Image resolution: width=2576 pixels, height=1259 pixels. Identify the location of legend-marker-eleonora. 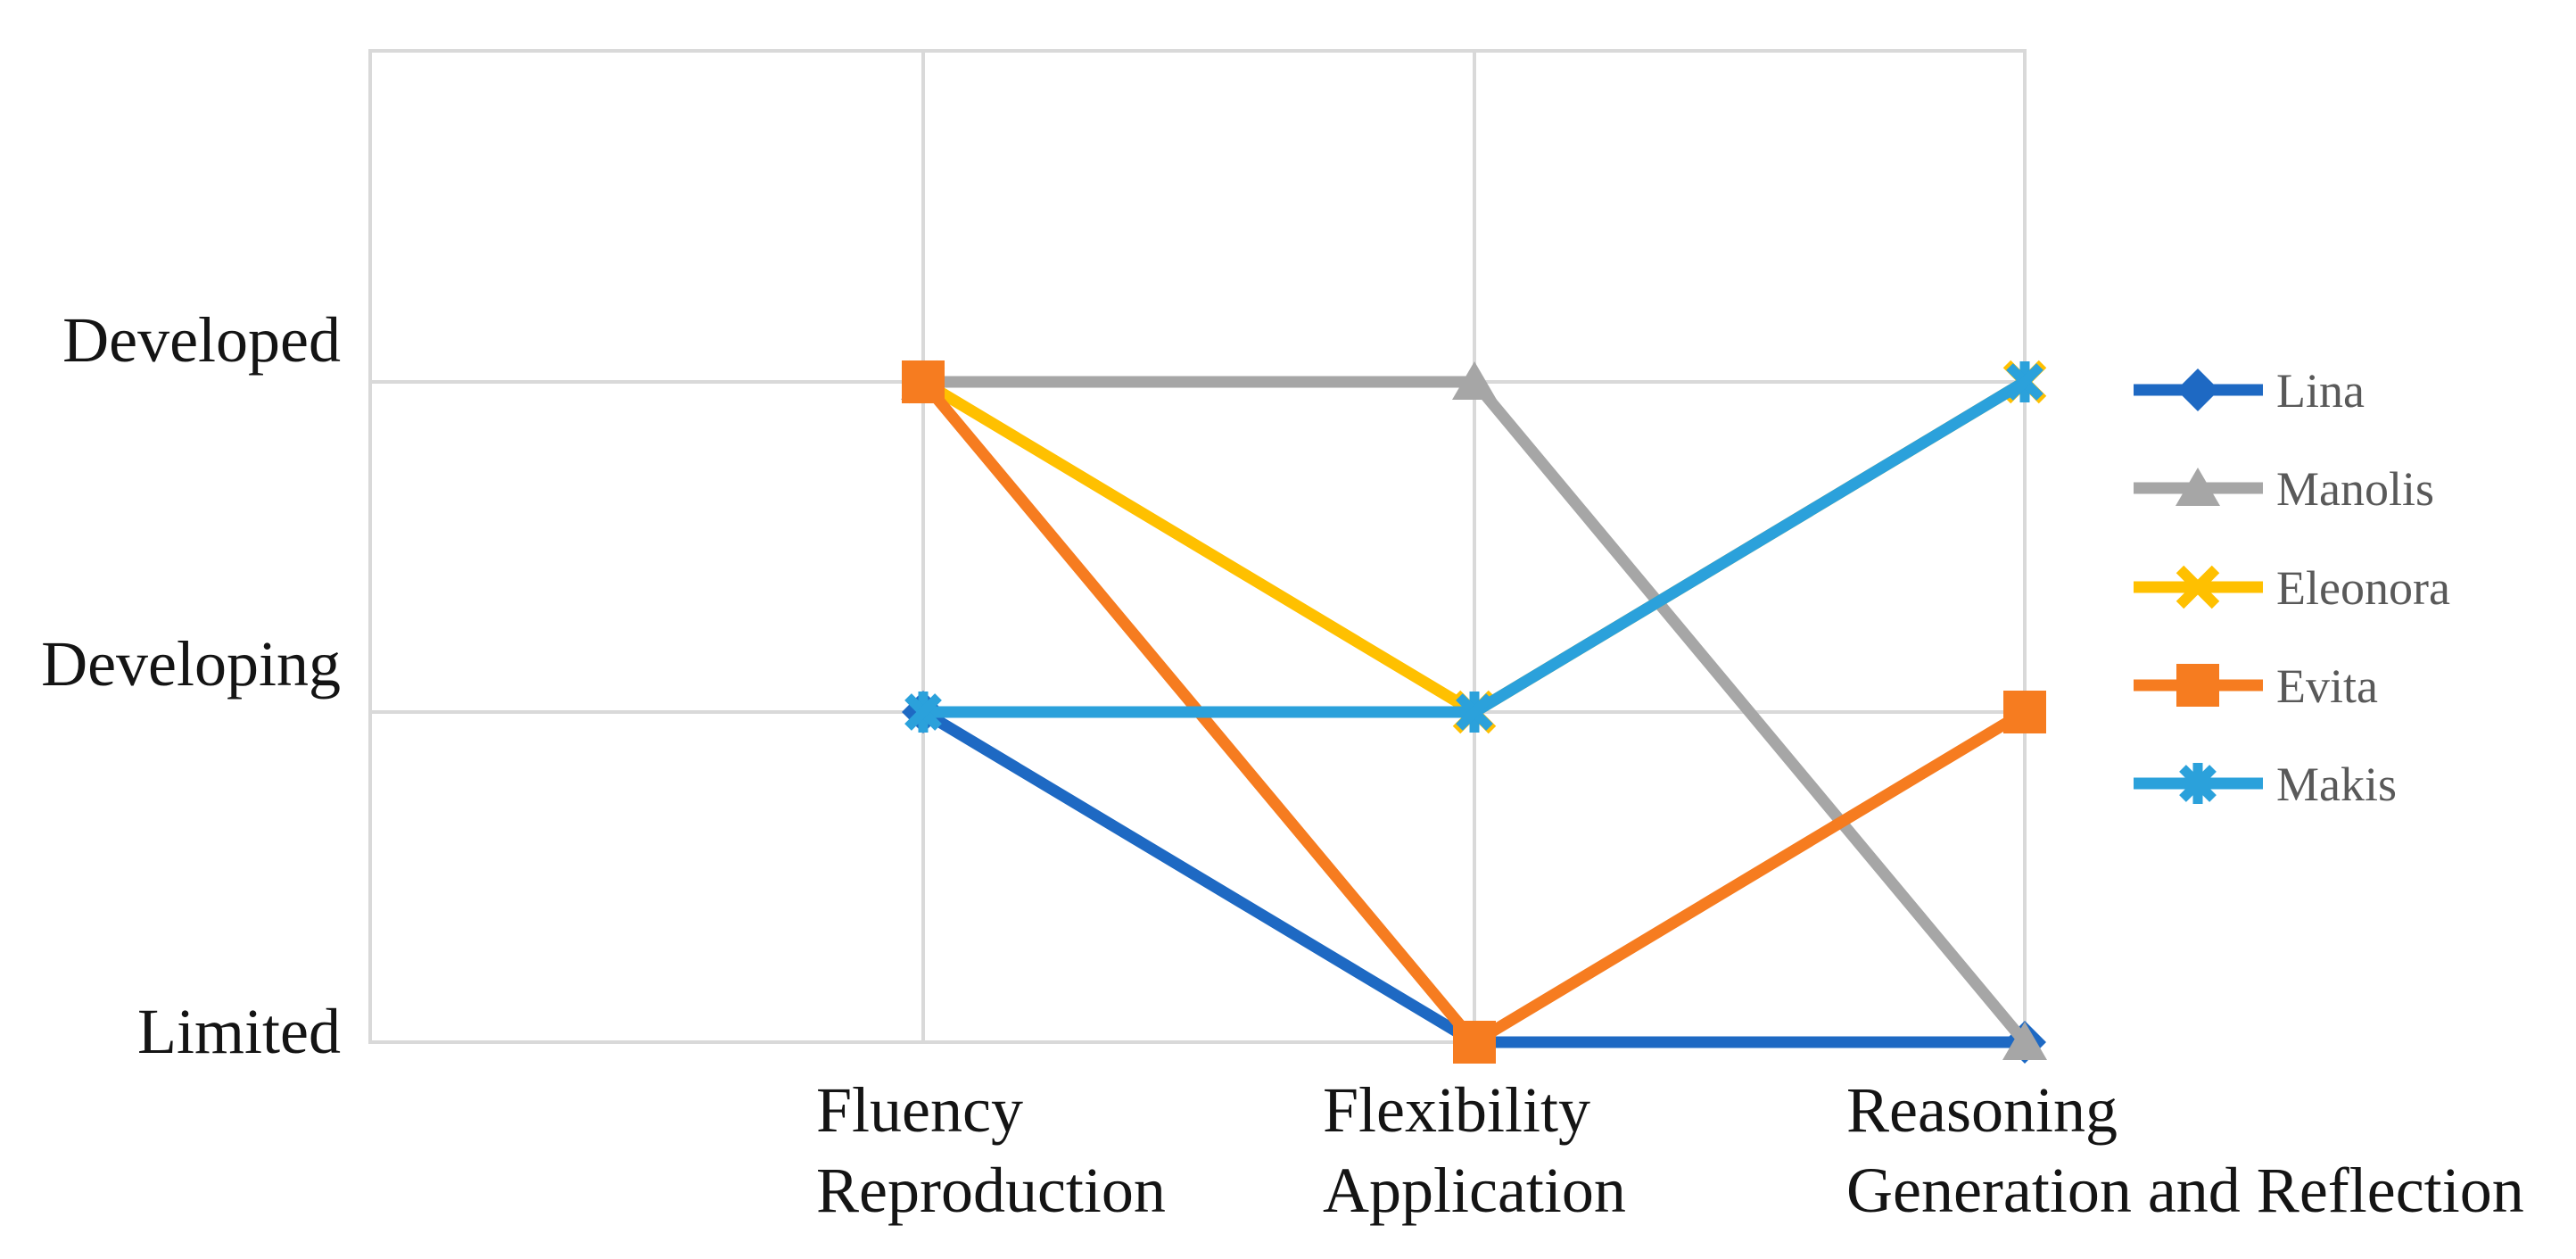
(2198, 587).